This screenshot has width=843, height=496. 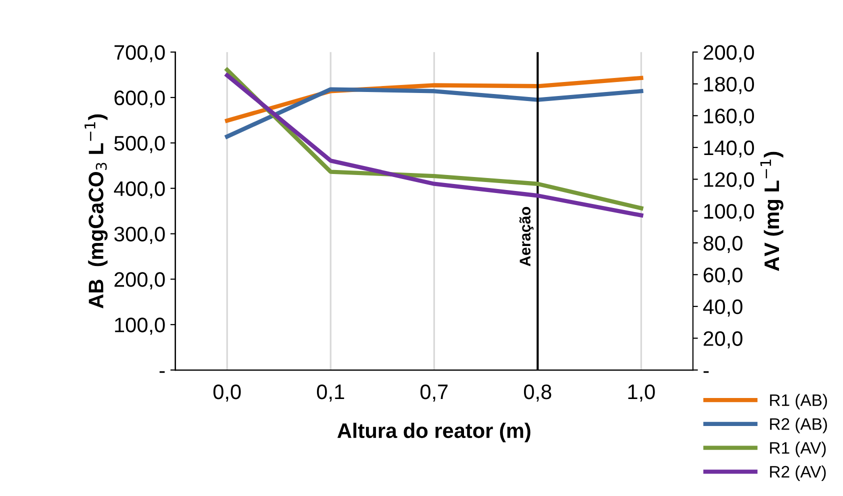 What do you see at coordinates (729, 213) in the screenshot?
I see `y2-tick-label: 100,0` at bounding box center [729, 213].